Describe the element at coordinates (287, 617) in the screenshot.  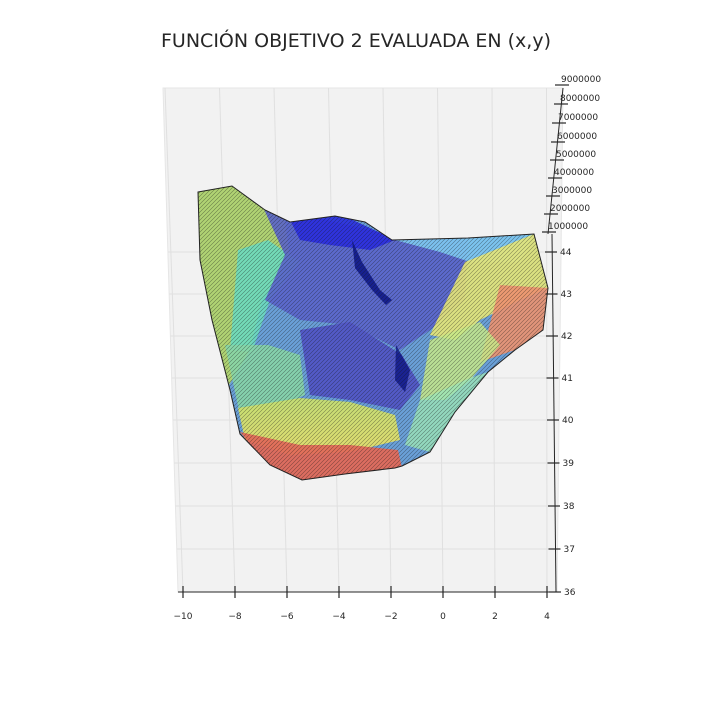
I see `x-tick-label: −6` at that location.